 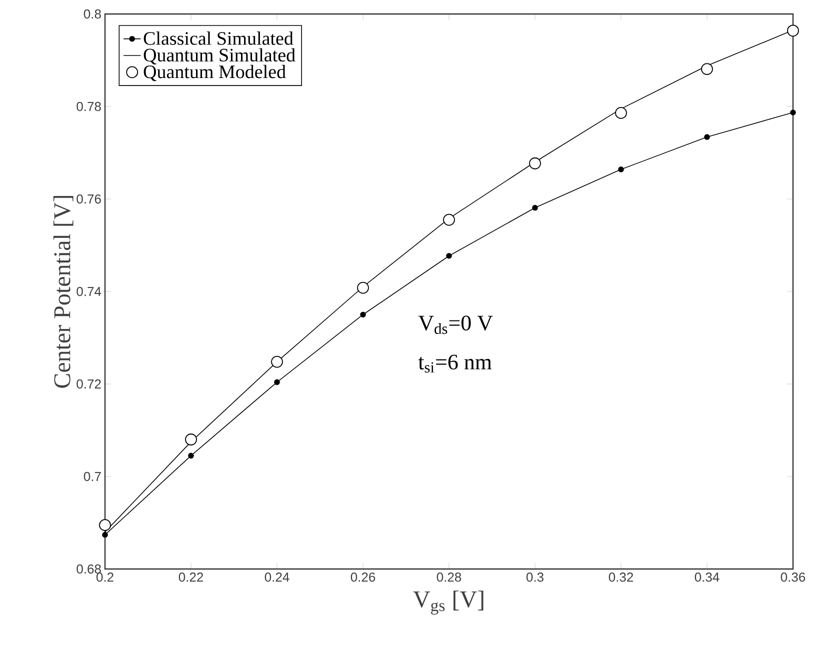 What do you see at coordinates (535, 577) in the screenshot?
I see `x-tick-label: 0.3` at bounding box center [535, 577].